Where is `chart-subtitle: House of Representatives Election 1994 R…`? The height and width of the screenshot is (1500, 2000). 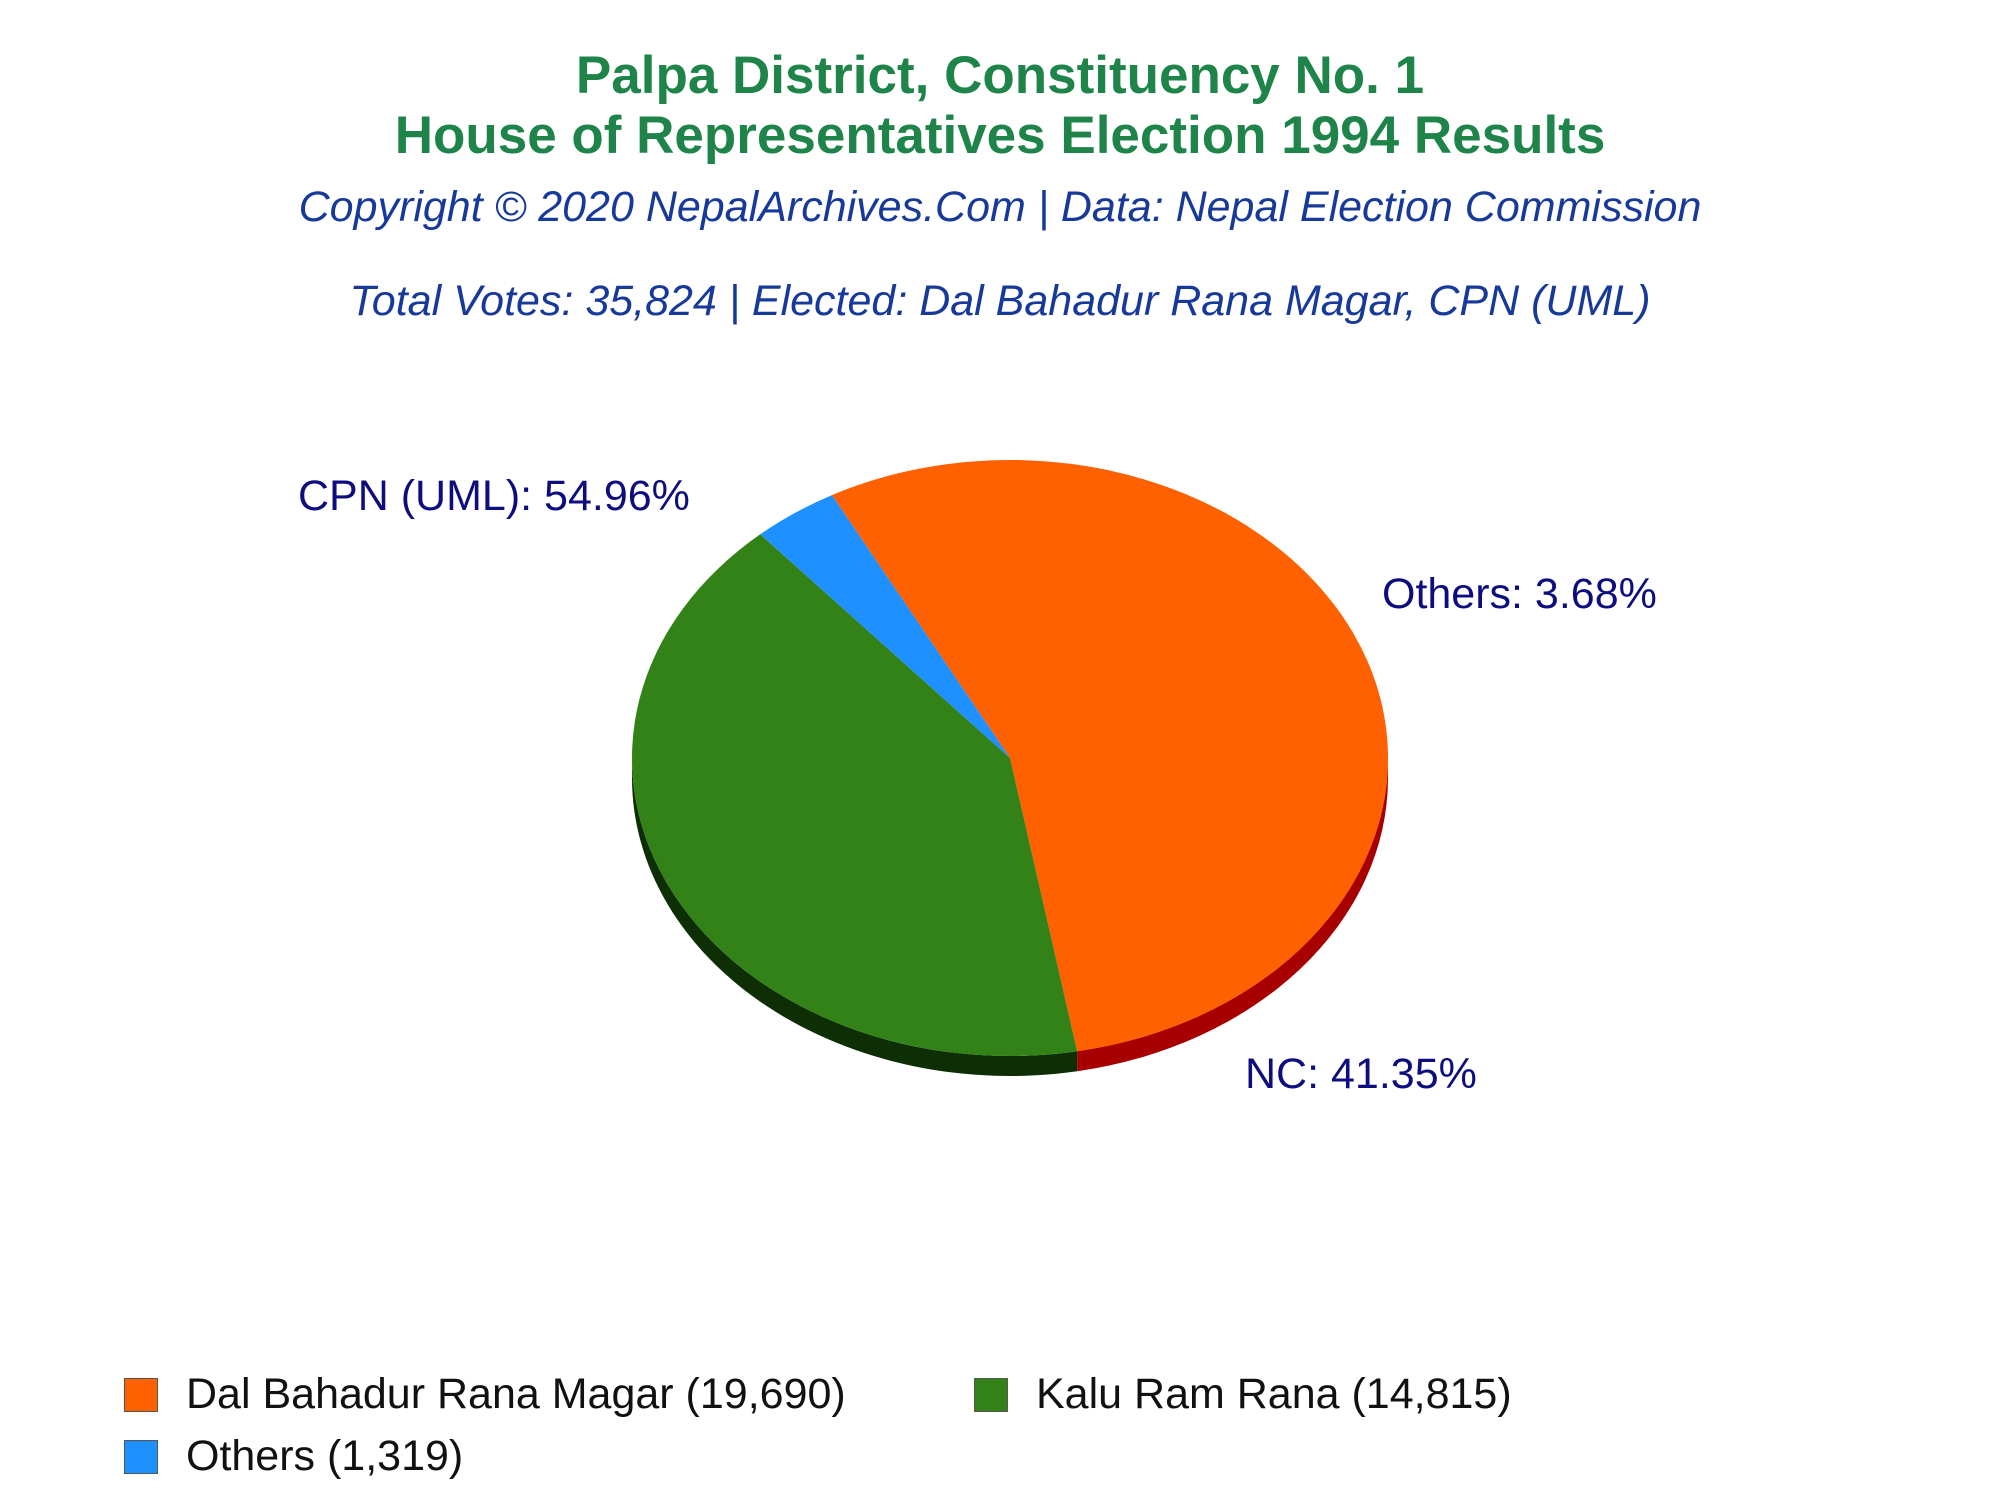 chart-subtitle: House of Representatives Election 1994 R… is located at coordinates (1000, 135).